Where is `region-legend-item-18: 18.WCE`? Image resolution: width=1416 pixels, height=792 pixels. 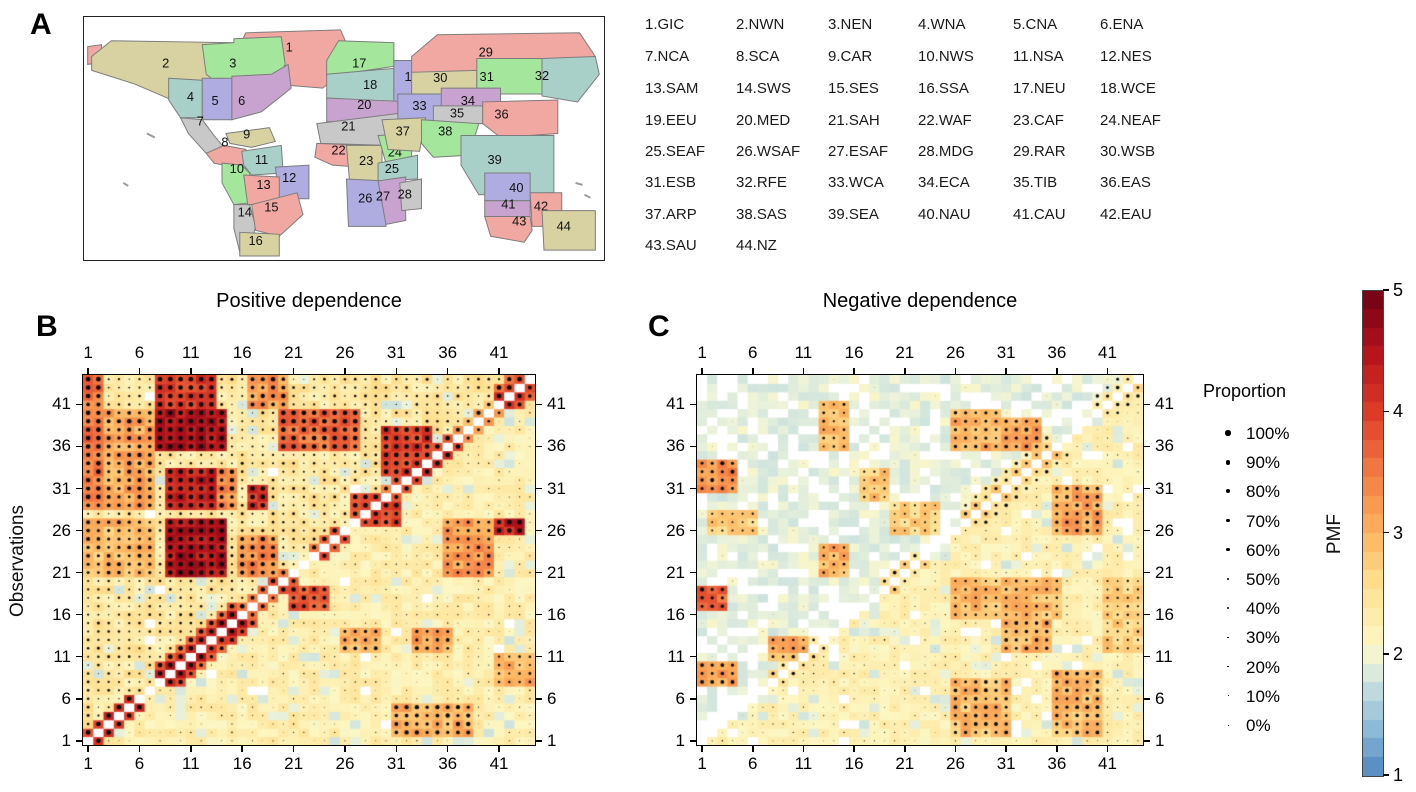 region-legend-item-18: 18.WCE is located at coordinates (1128, 88).